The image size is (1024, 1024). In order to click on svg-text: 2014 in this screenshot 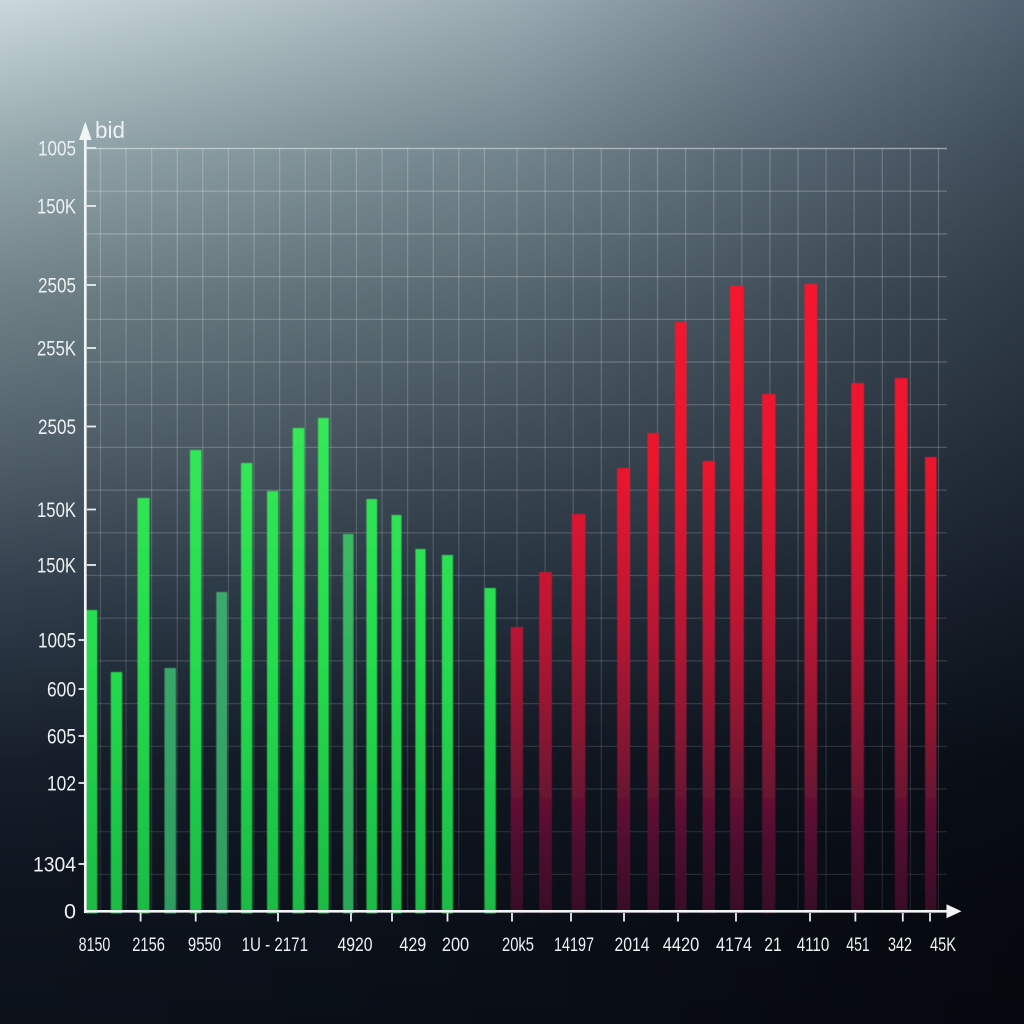, I will do `click(632, 945)`.